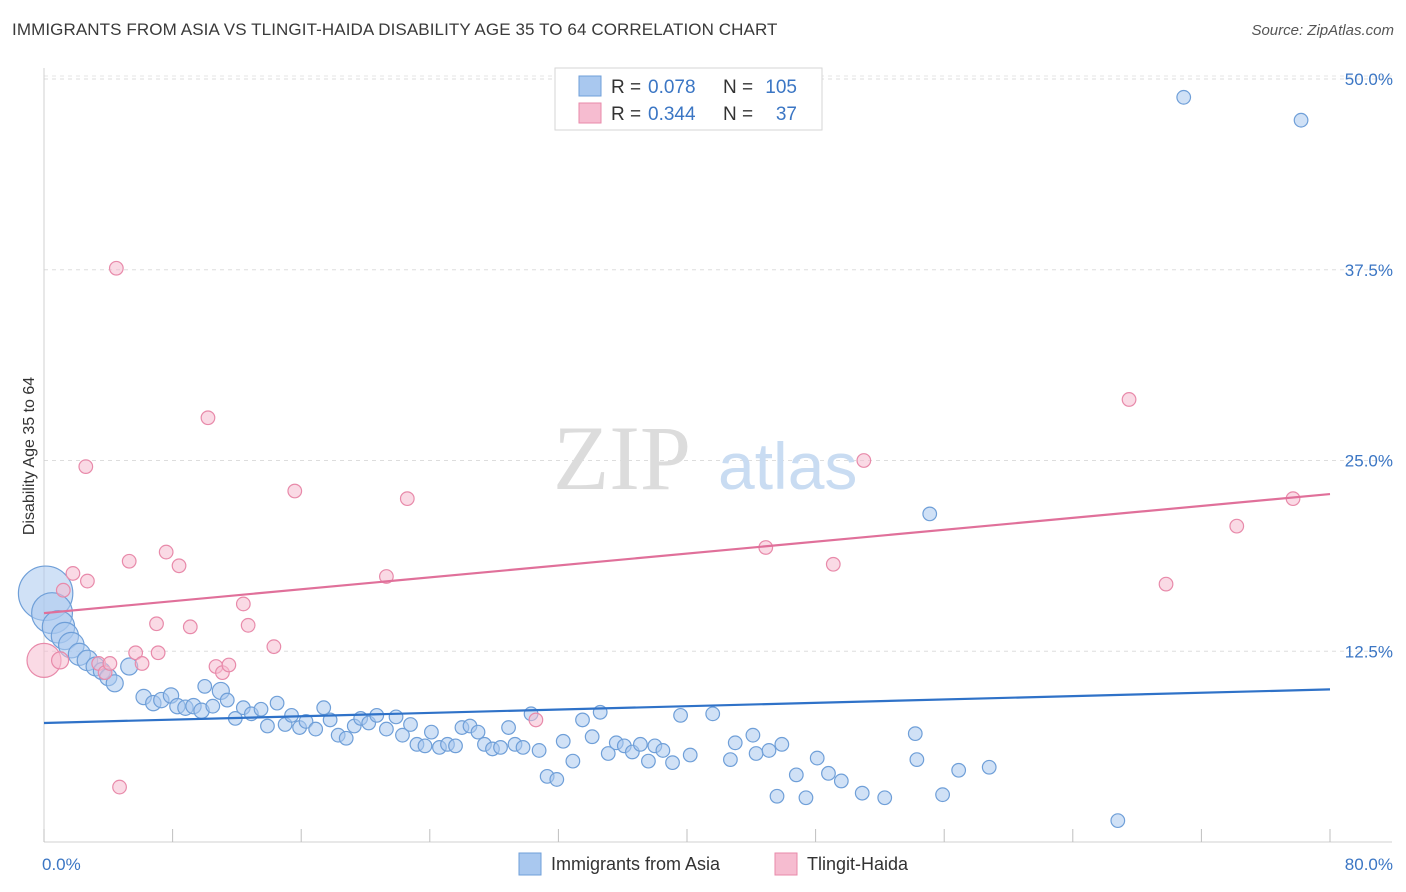  I want to click on legend-swatch-asia, so click(590, 86).